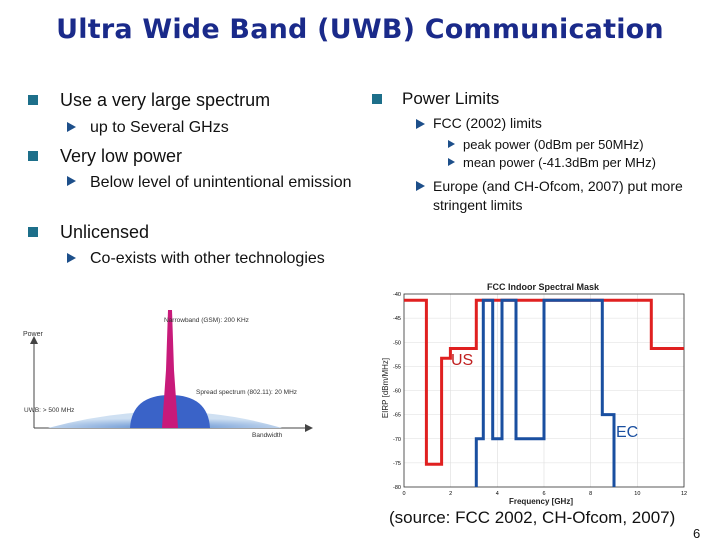 This screenshot has width=720, height=540. Describe the element at coordinates (397, 392) in the screenshot. I see `y-tick-label: -60` at that location.